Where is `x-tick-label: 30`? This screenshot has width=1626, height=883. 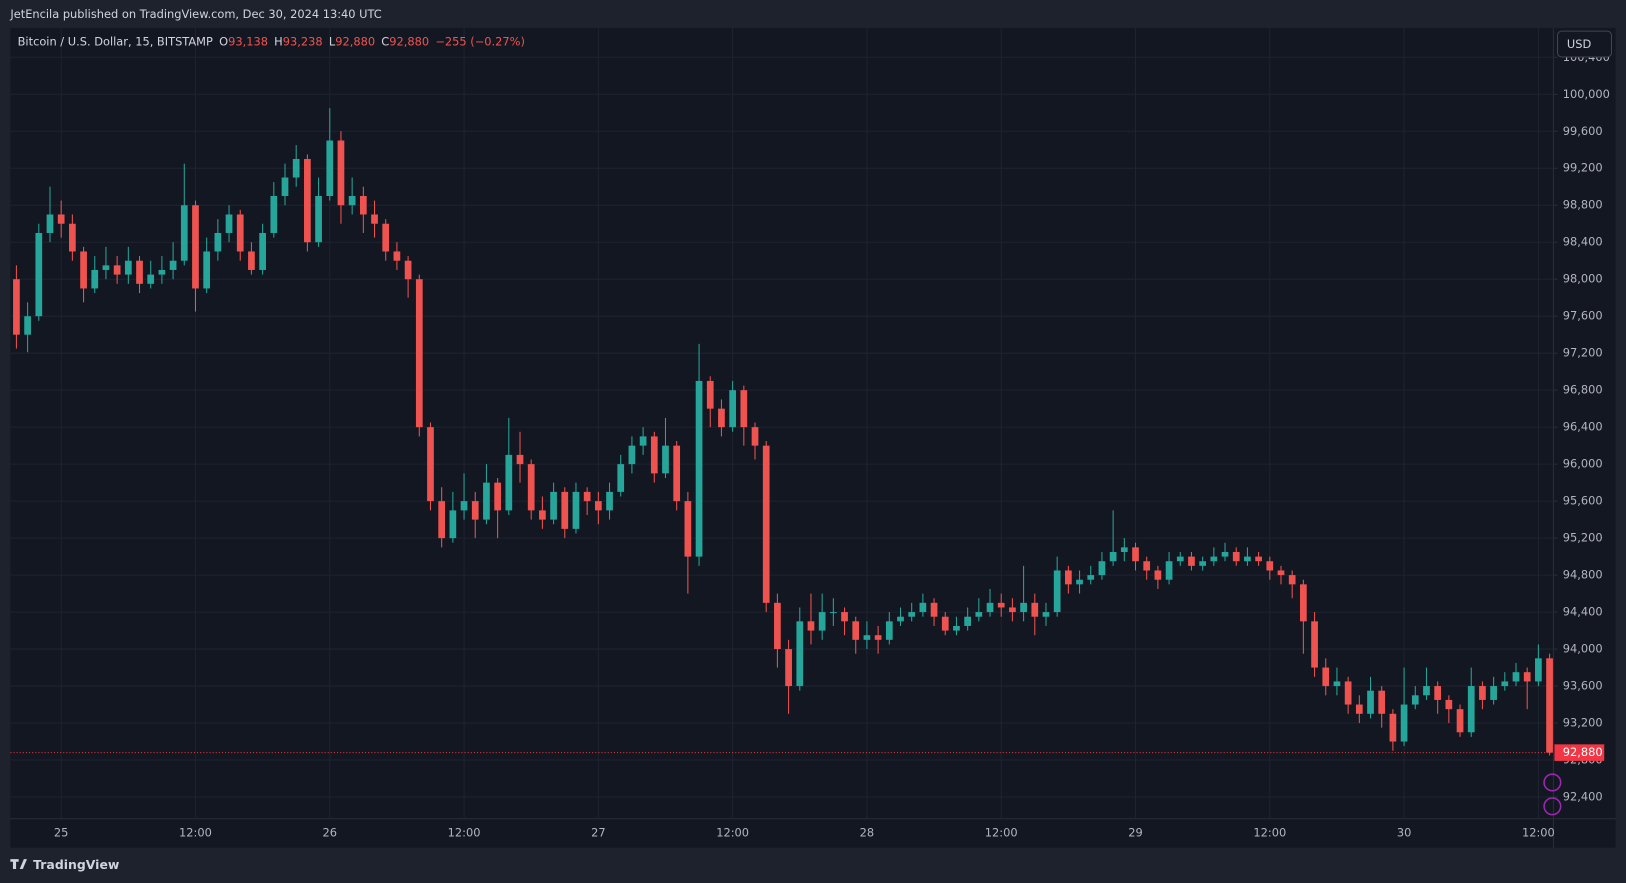 x-tick-label: 30 is located at coordinates (1404, 833).